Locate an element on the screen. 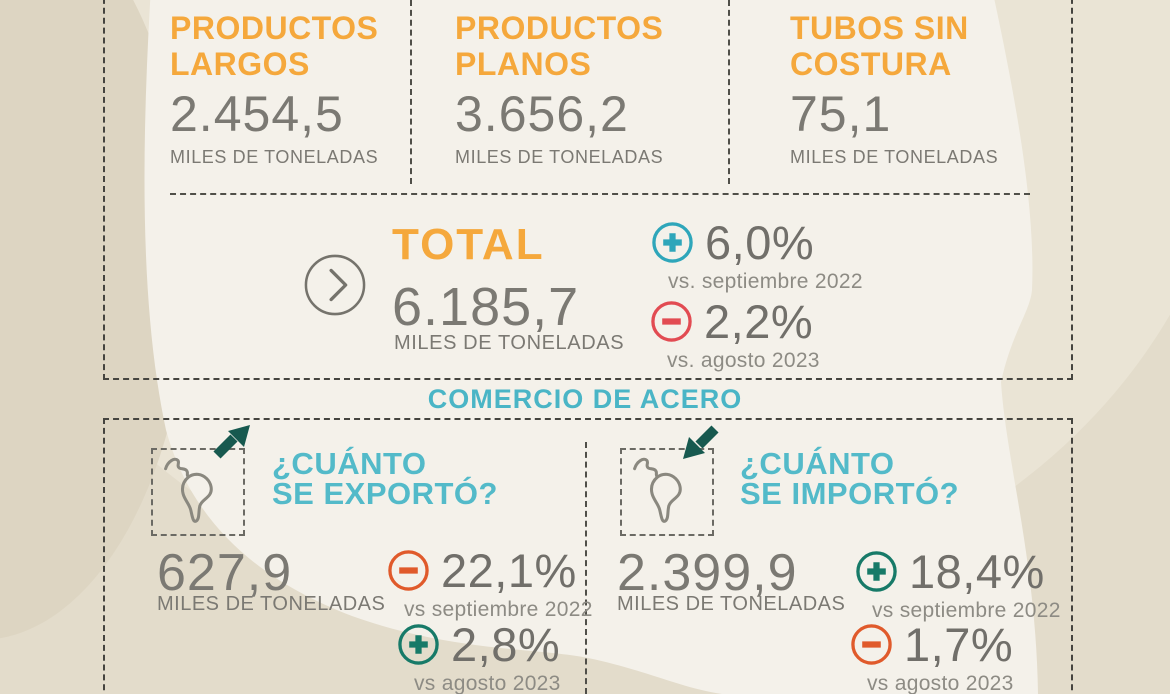  section-title: COMERCIO DE ACERO is located at coordinates (585, 399).